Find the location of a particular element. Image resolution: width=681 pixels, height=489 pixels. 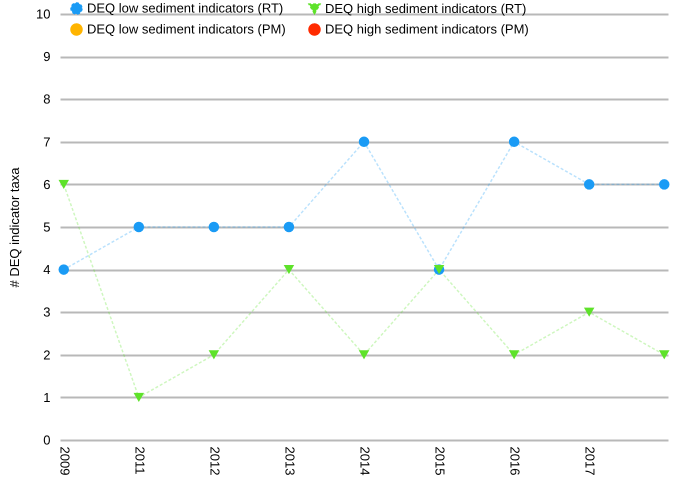

x-tick-label: 2015 is located at coordinates (440, 461).